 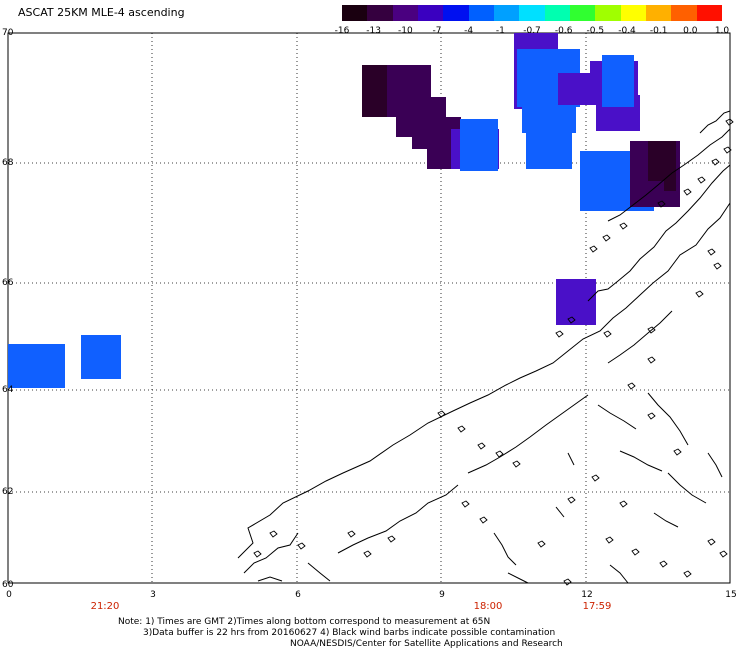 I want to click on y-label-66: 66, so click(x=8, y=283).